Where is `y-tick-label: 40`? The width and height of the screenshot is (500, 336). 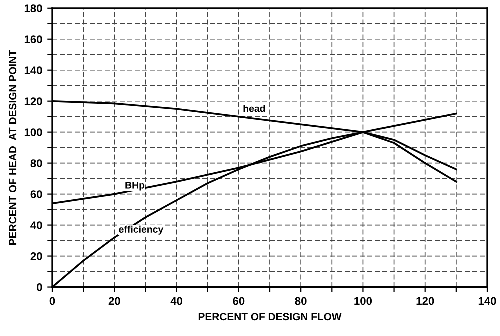
y-tick-label: 40 is located at coordinates (36, 226).